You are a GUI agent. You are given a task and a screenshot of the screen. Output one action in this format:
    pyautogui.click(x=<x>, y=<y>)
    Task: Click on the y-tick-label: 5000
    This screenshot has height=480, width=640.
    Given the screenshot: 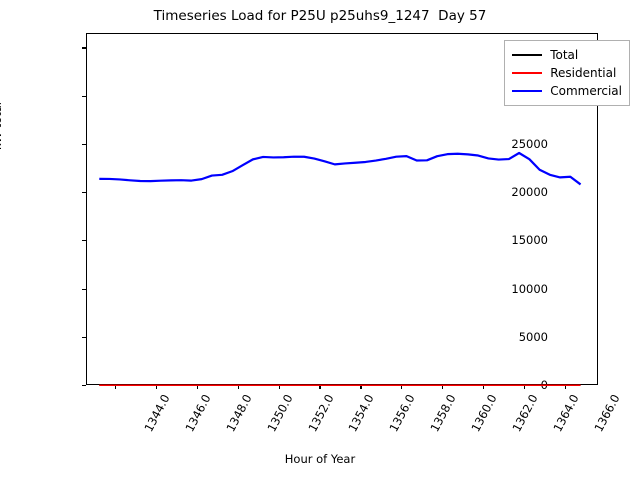 What is the action you would take?
    pyautogui.click(x=533, y=336)
    